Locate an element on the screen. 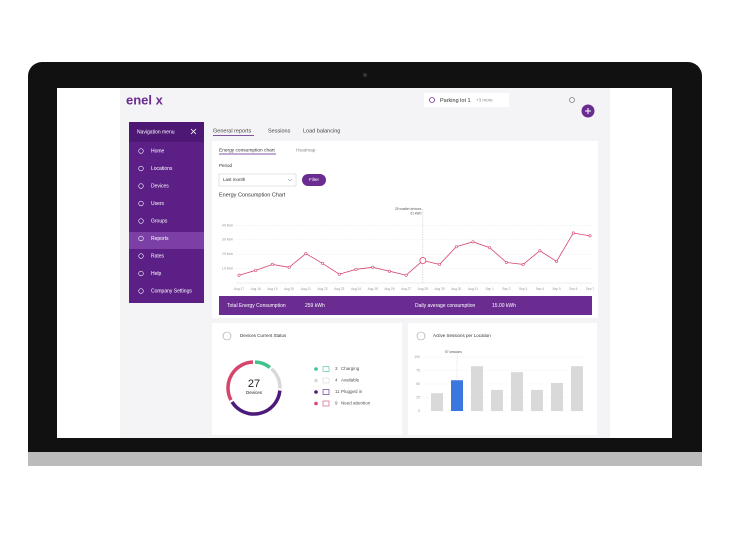  y-tick-label: 50 is located at coordinates (418, 384).